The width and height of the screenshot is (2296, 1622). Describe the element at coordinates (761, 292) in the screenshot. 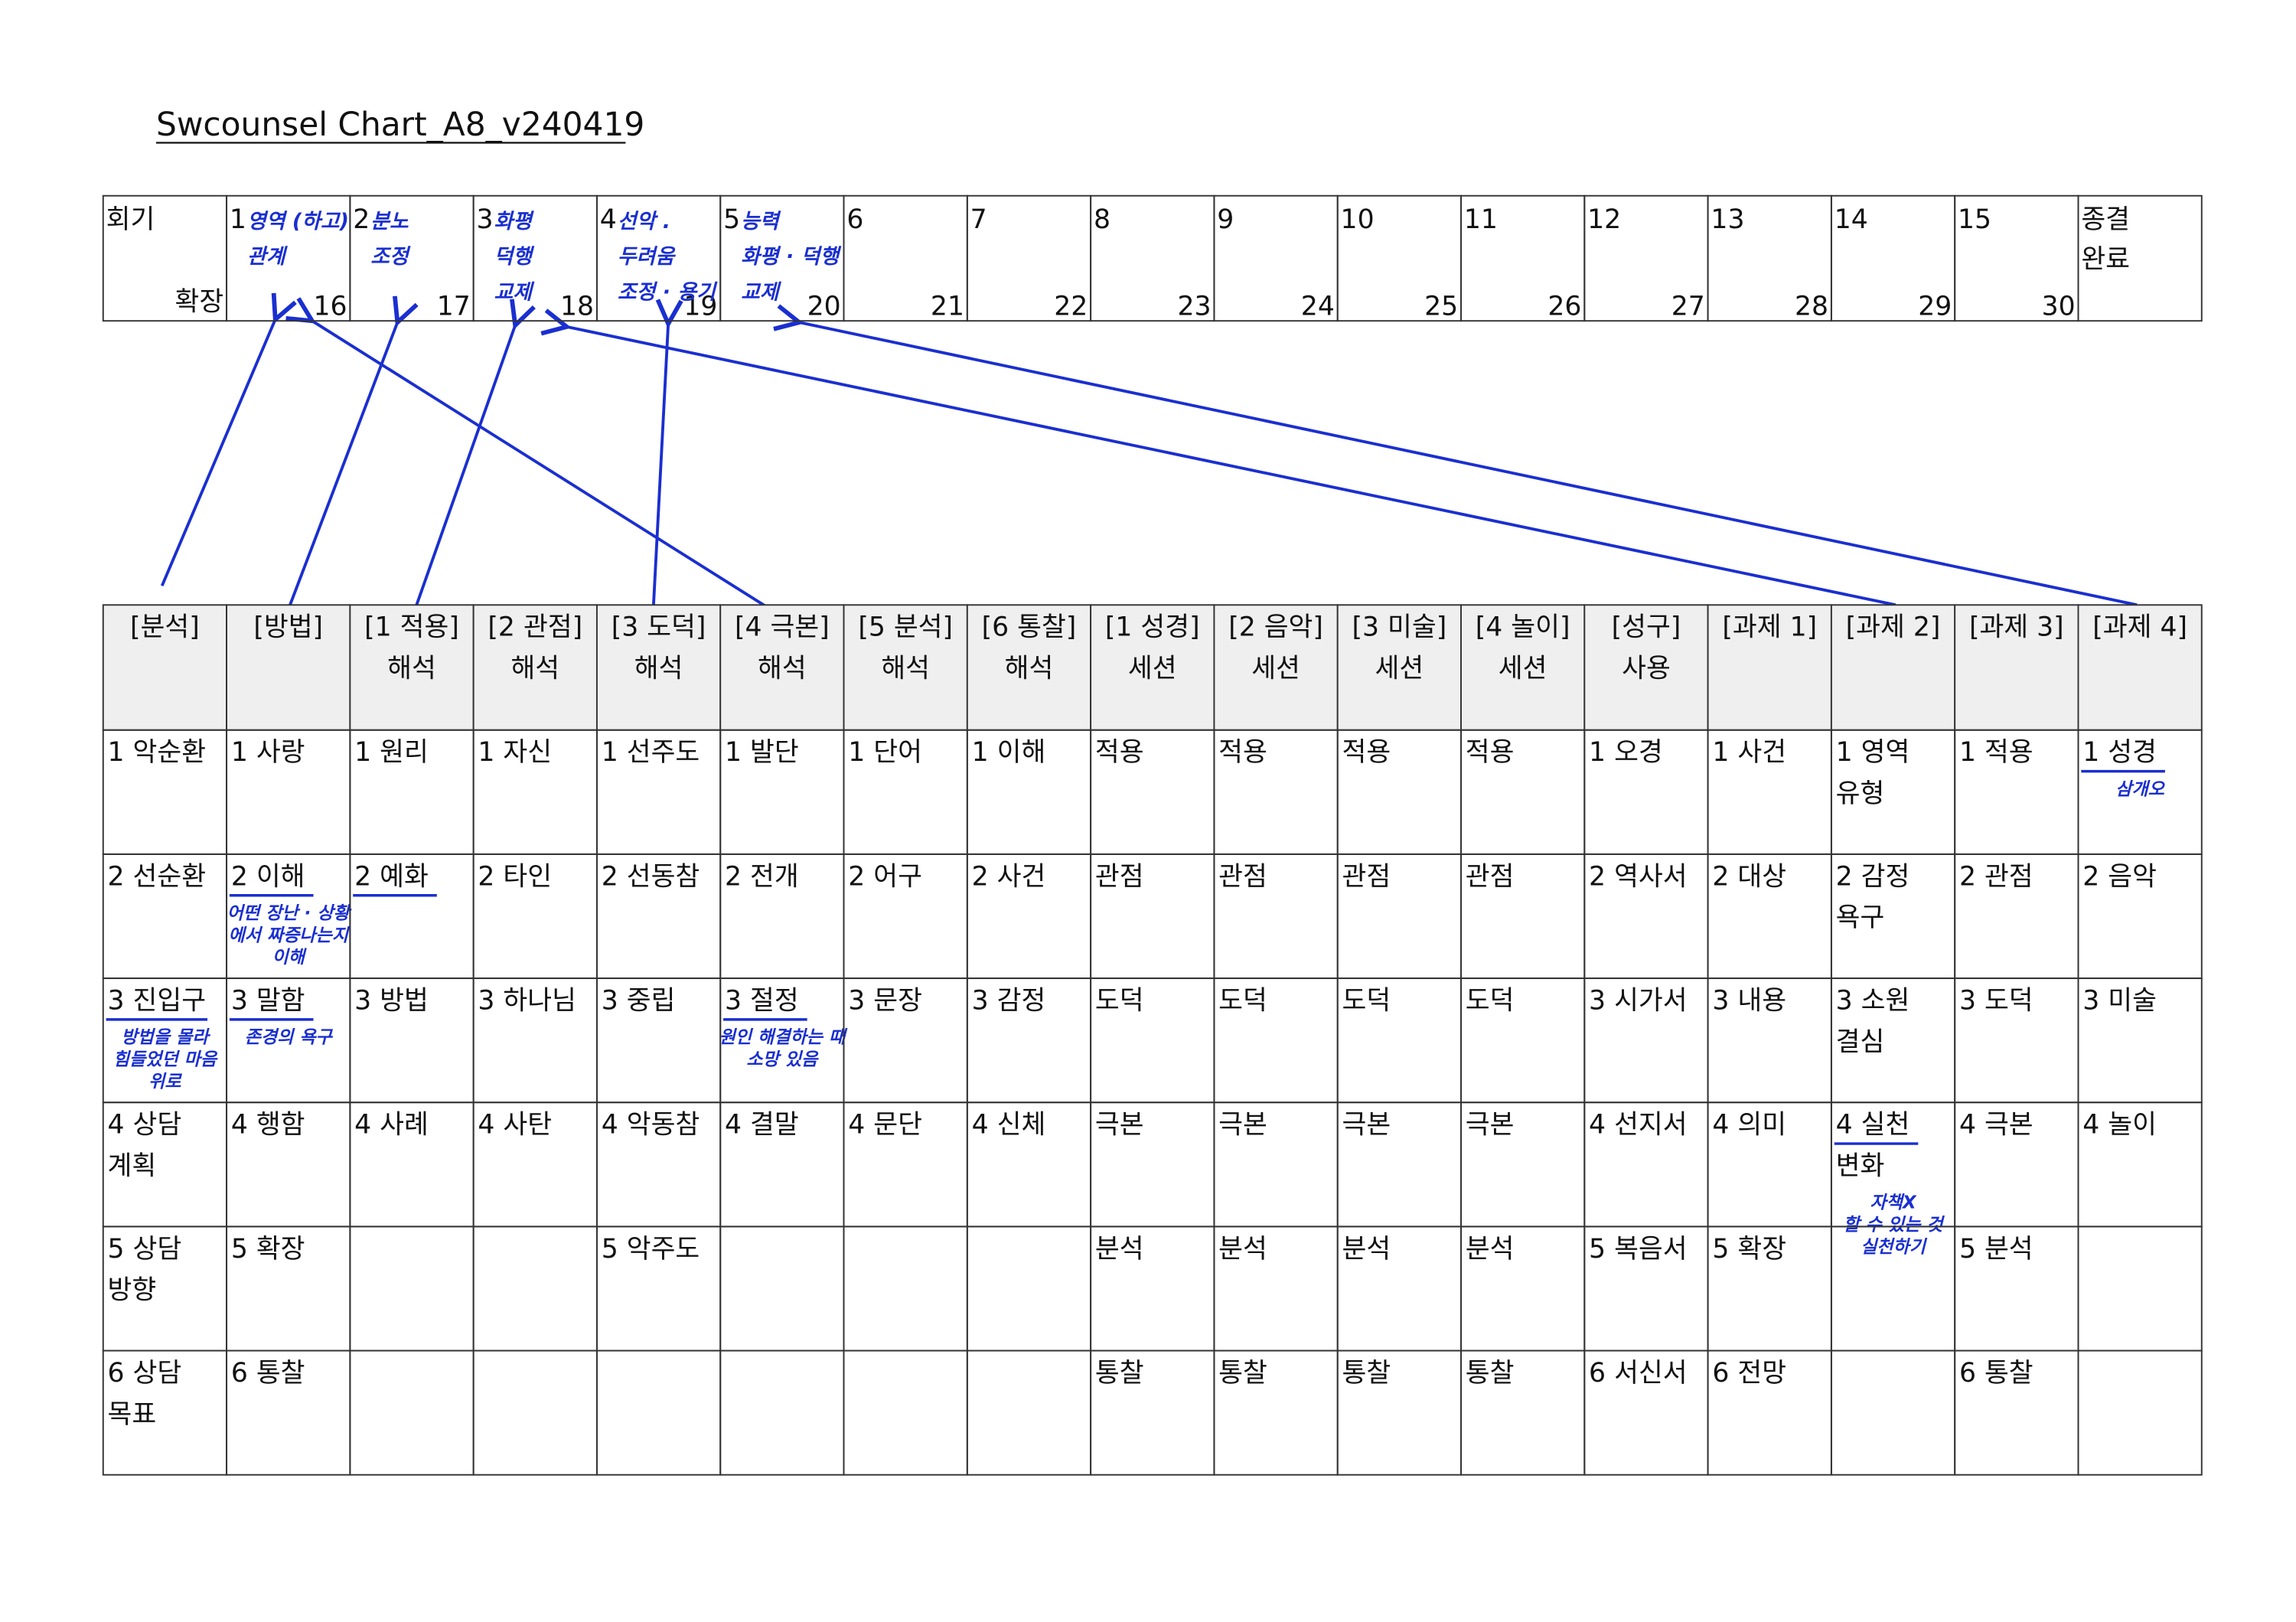

I see `handwritten-note: 교제` at that location.